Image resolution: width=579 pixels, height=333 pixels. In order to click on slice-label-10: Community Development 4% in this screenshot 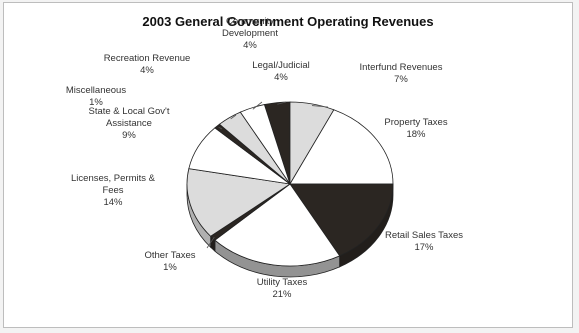, I will do `click(250, 33)`.